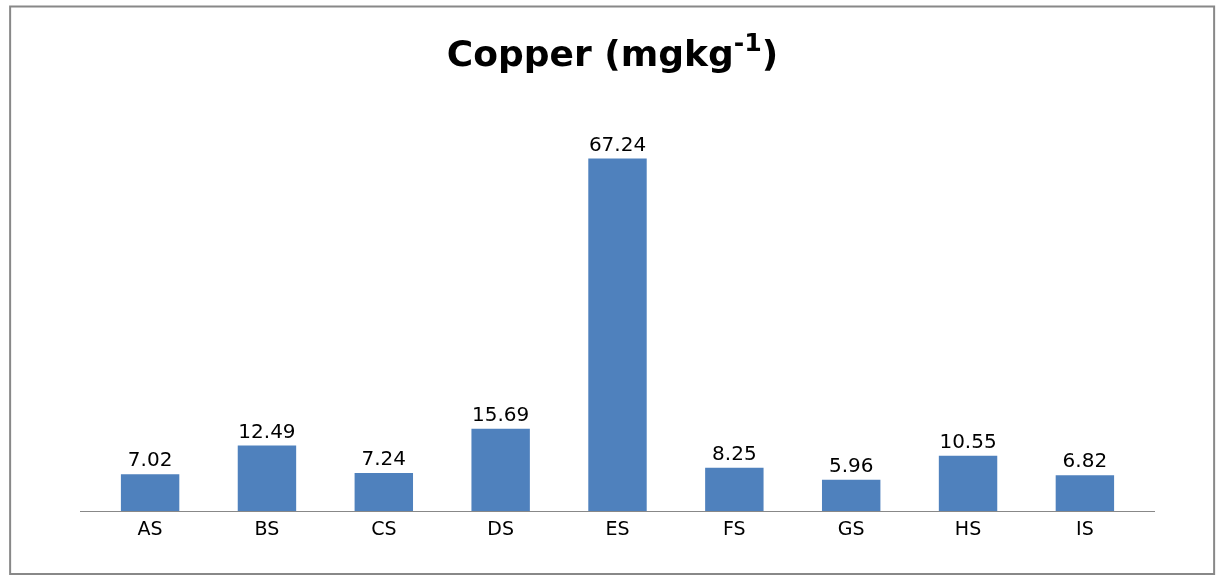 This screenshot has height=581, width=1225. I want to click on data-label: 15.69, so click(501, 413).